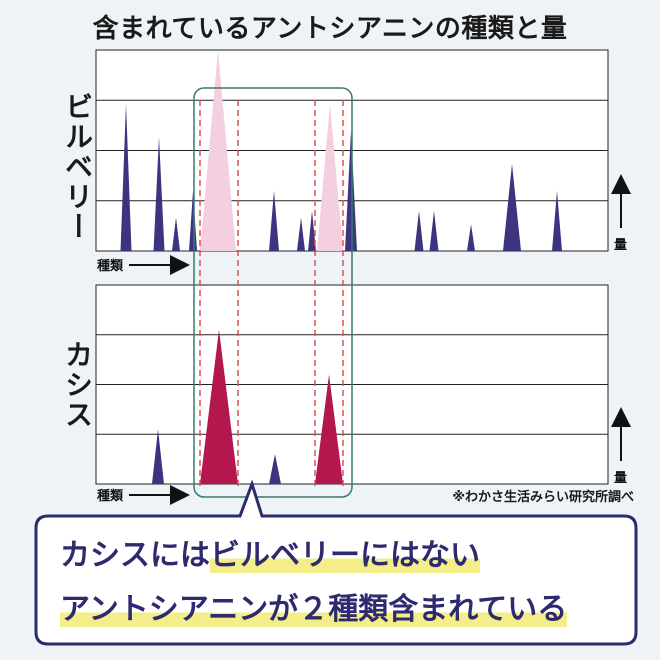  Describe the element at coordinates (620, 478) in the screenshot. I see `cassis-y-label: 量` at that location.